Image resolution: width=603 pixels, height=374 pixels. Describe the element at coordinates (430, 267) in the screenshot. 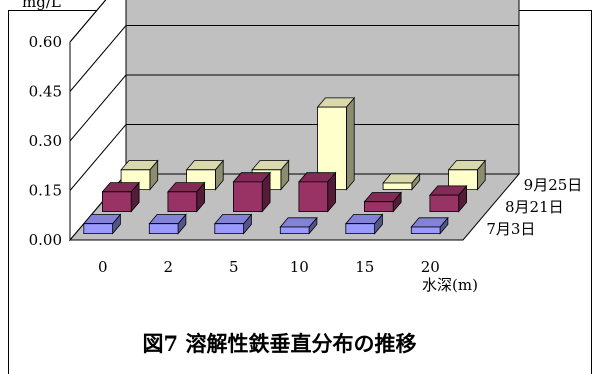

I see `x-tick-label: 20` at that location.